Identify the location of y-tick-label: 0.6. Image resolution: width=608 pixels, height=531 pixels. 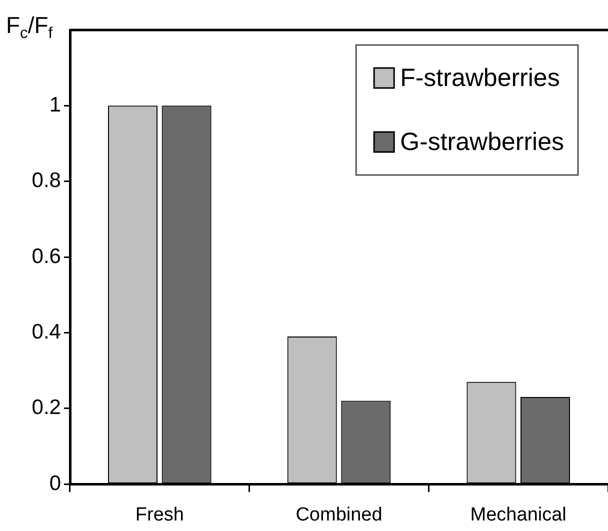
(46, 256).